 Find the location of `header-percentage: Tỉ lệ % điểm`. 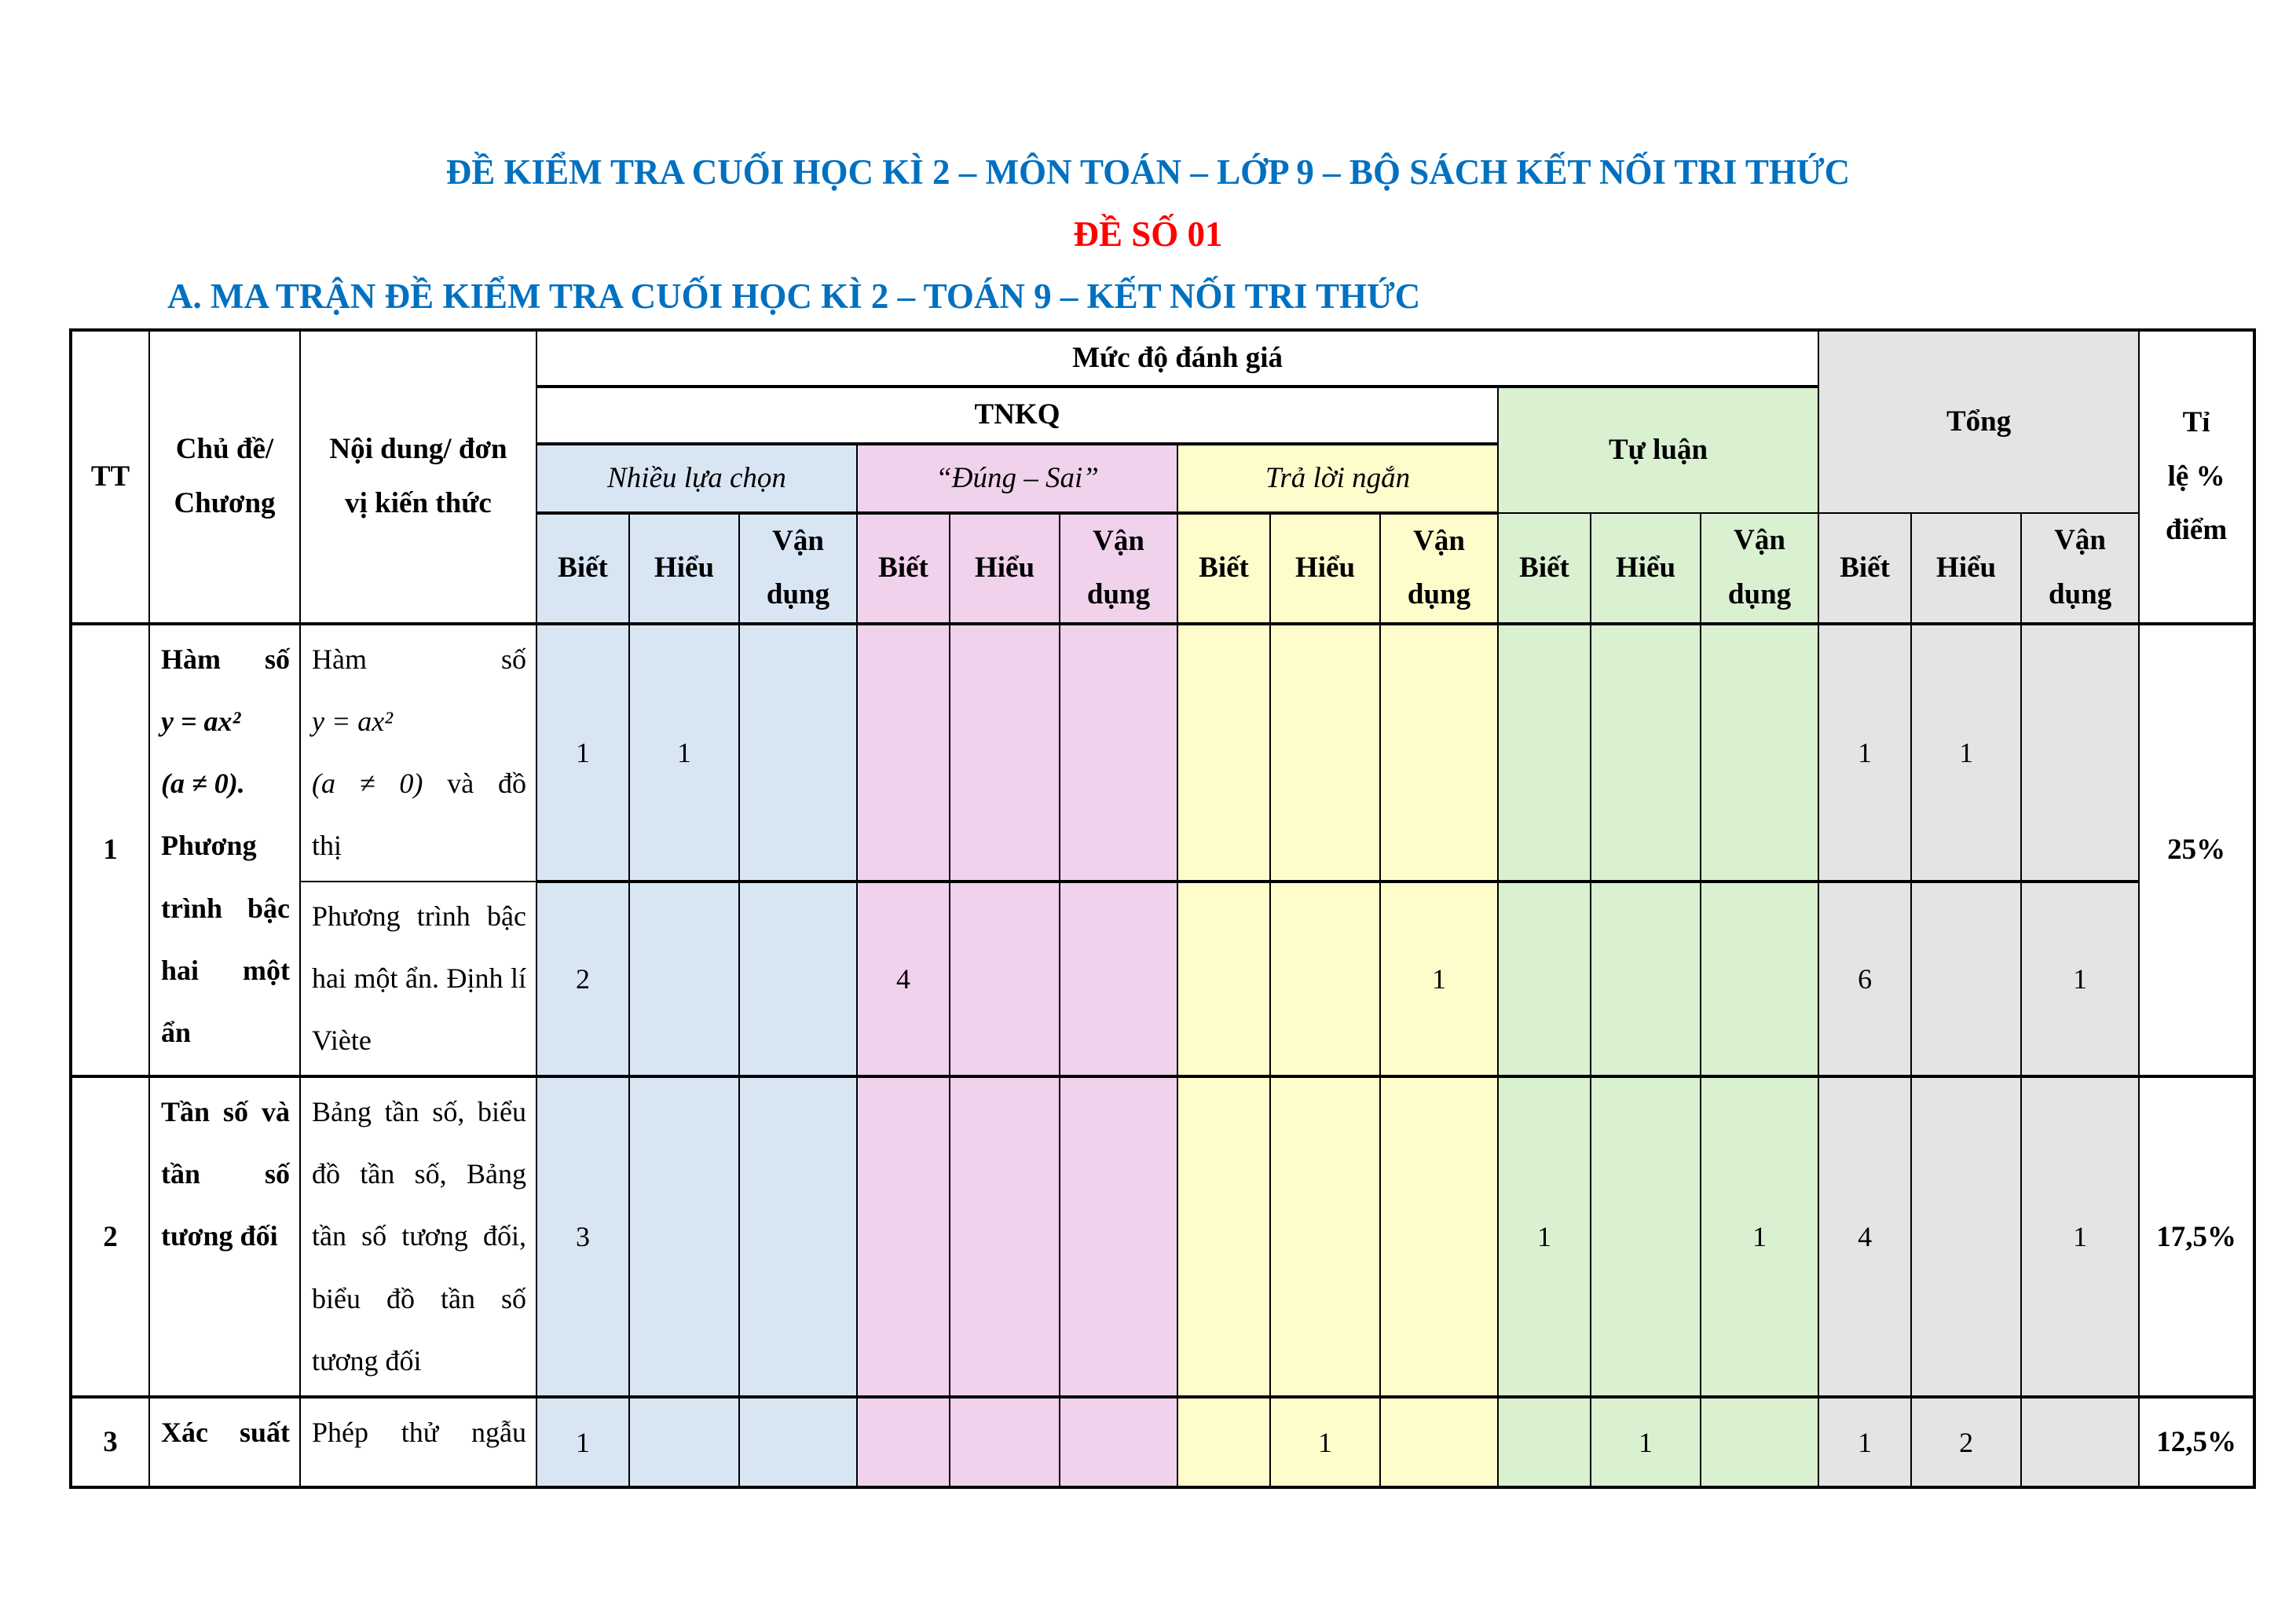

header-percentage: Tỉ lệ % điểm is located at coordinates (2197, 477).